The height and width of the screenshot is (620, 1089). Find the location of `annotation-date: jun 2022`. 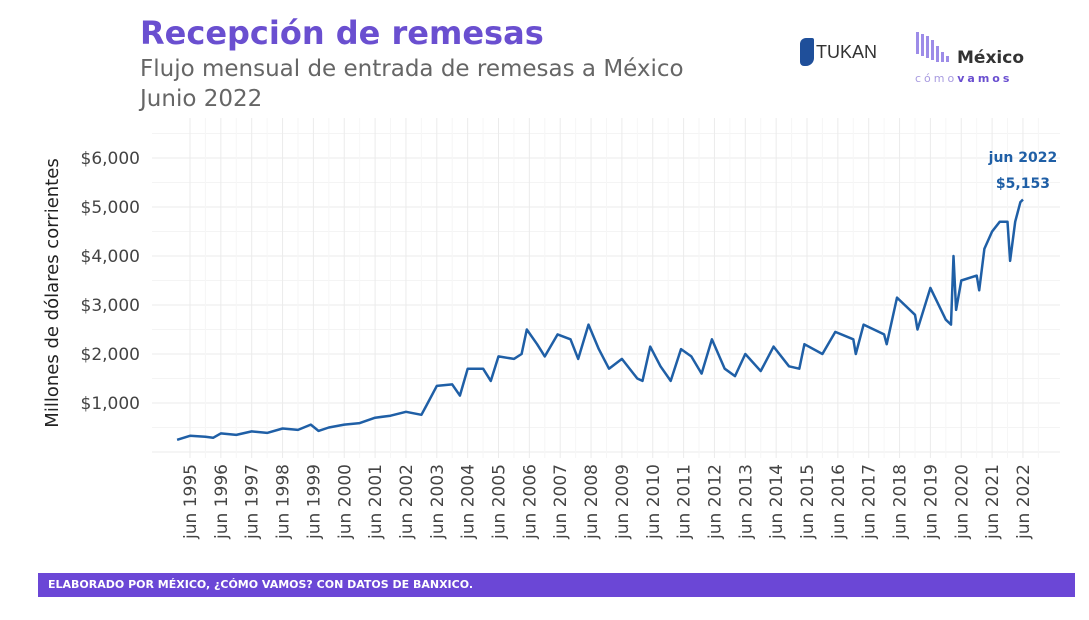

annotation-date: jun 2022 is located at coordinates (1023, 158).